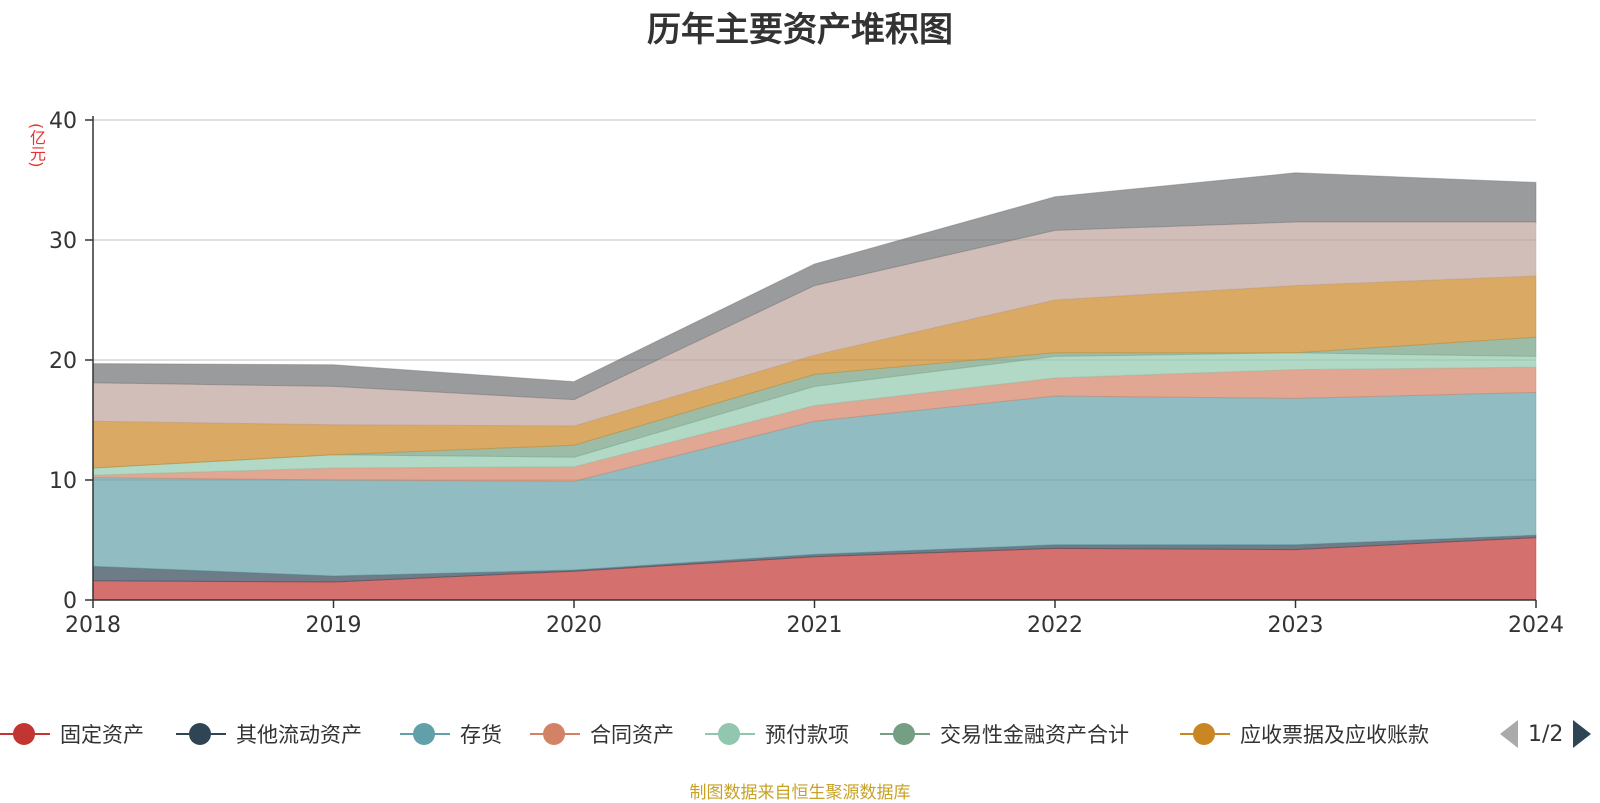 This screenshot has height=803, width=1600. I want to click on legend-label: 合同资产, so click(632, 735).